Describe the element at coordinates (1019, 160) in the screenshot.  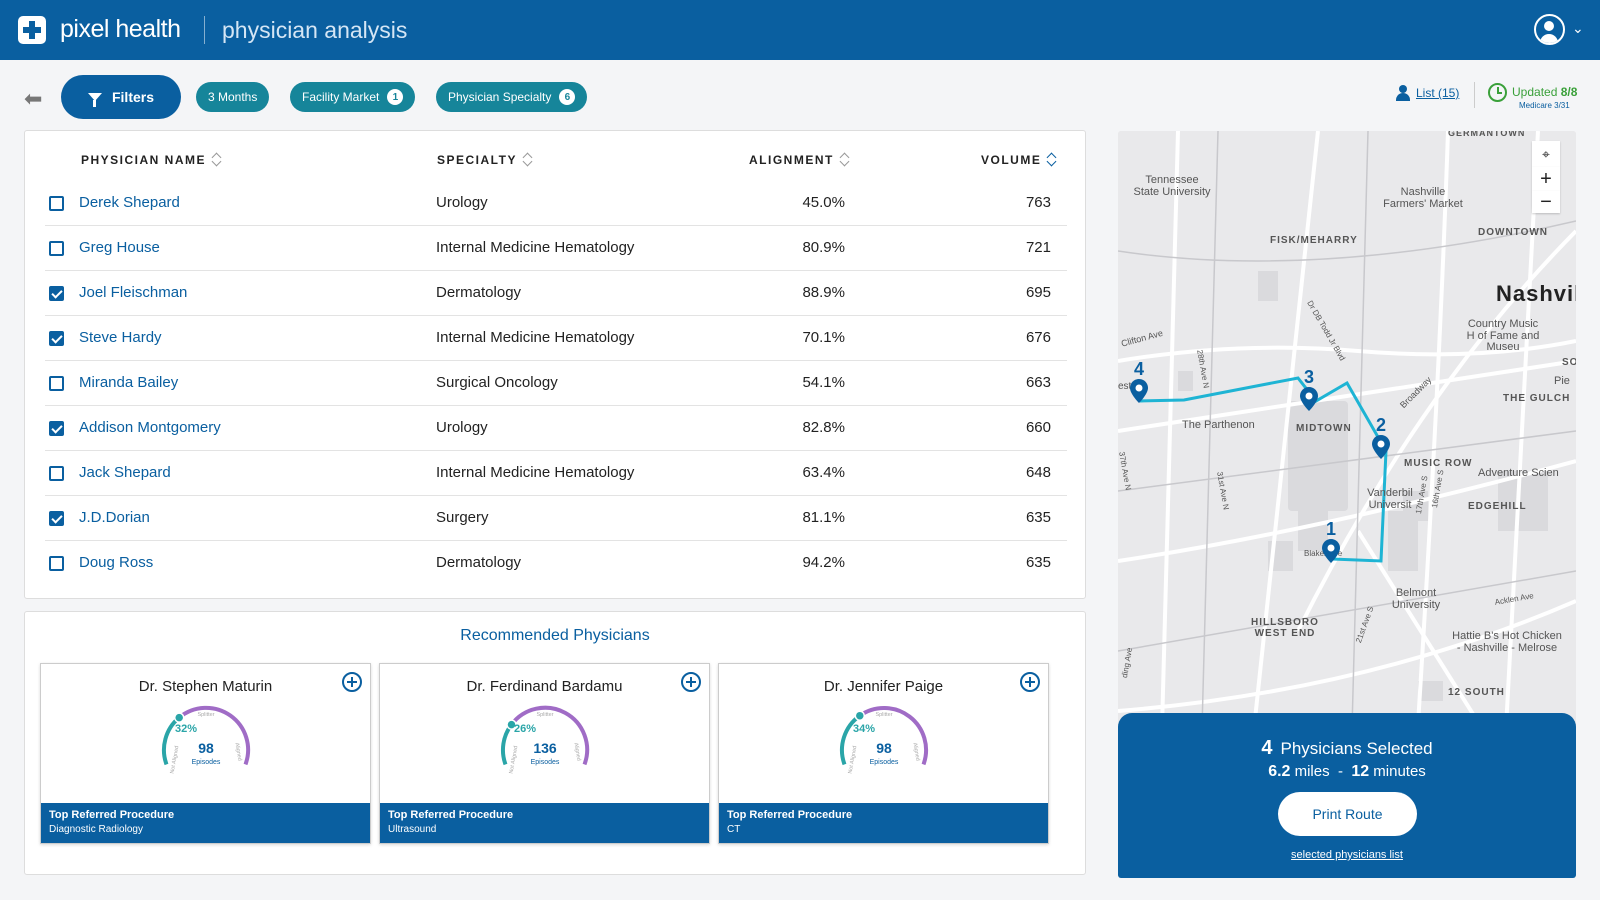
I see `column-header-volume: VOLUME` at that location.